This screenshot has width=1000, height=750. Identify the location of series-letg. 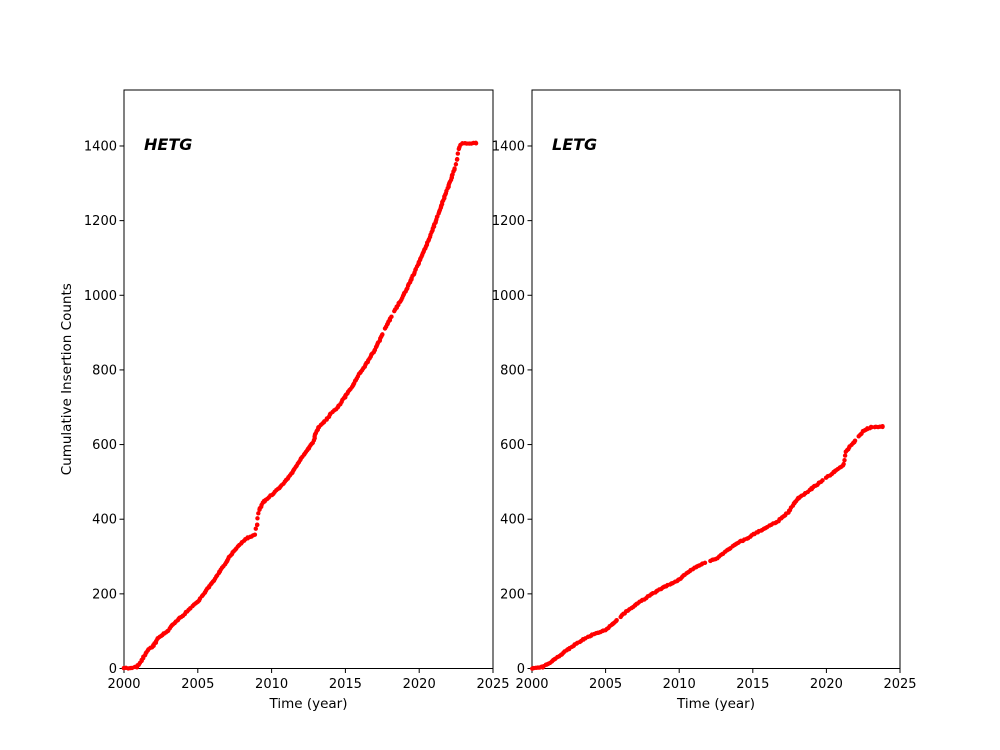
(707, 547).